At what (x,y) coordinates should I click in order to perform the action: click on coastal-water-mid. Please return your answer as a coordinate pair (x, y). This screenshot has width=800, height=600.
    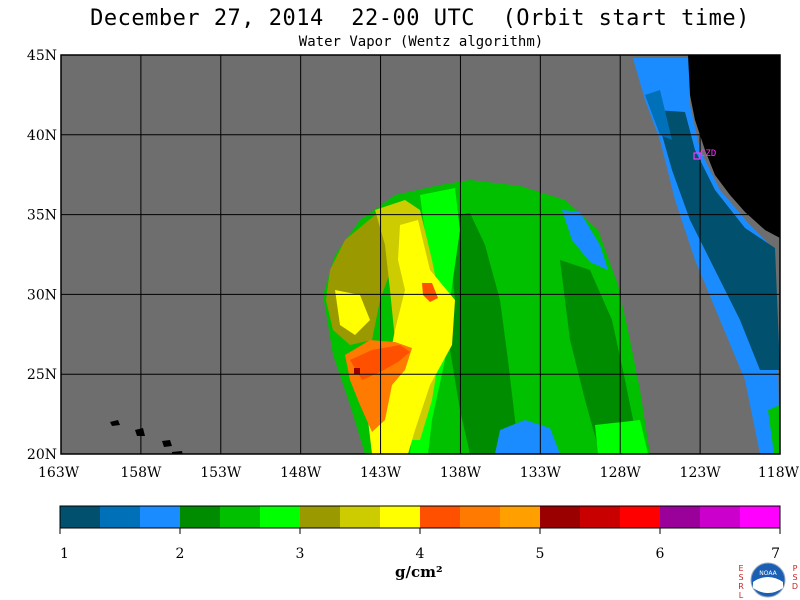
    Looking at the image, I should click on (658, 115).